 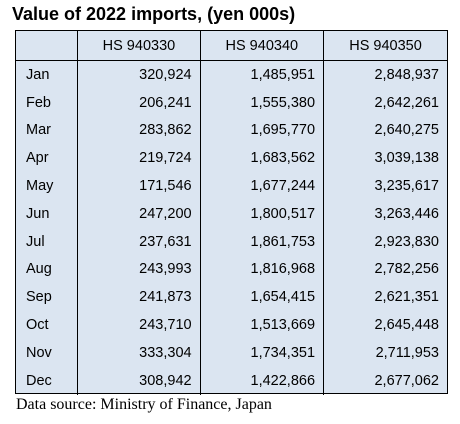 I want to click on hs940350-cell: 3,235,617, so click(x=385, y=186).